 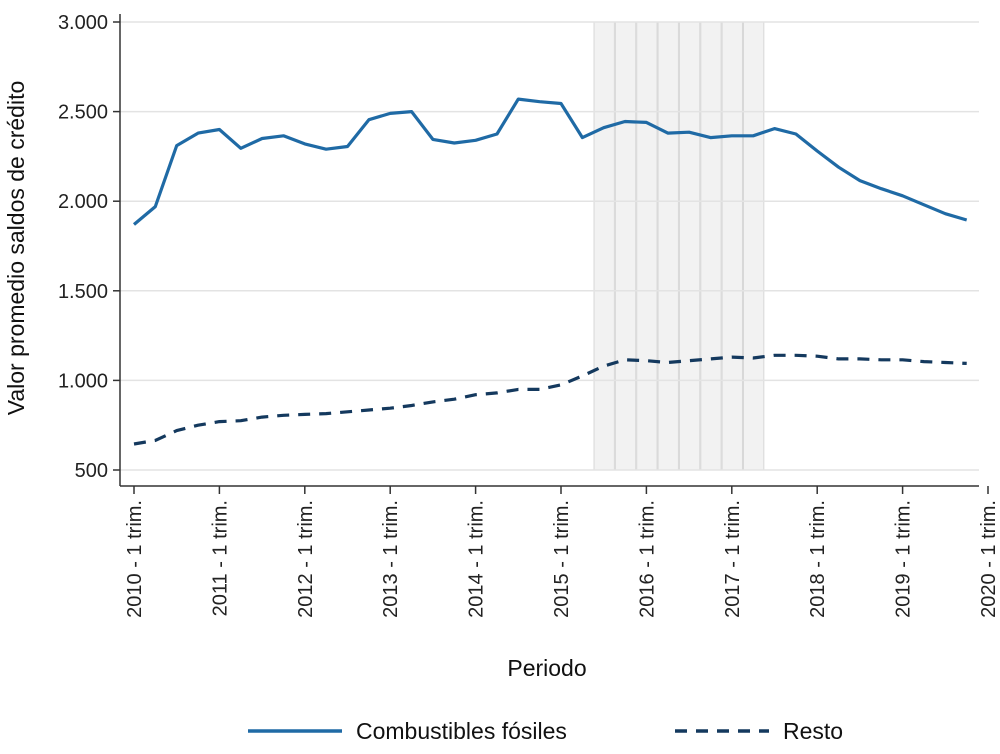 What do you see at coordinates (91, 471) in the screenshot?
I see `y-tick-label: 500` at bounding box center [91, 471].